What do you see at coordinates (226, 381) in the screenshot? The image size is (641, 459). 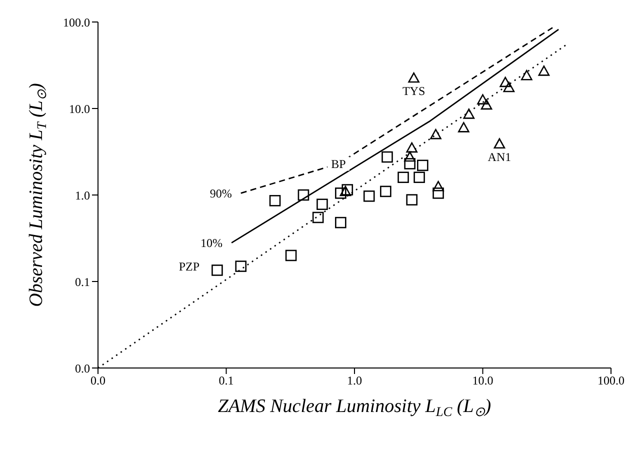 I see `x-tick-label: 0.1` at bounding box center [226, 381].